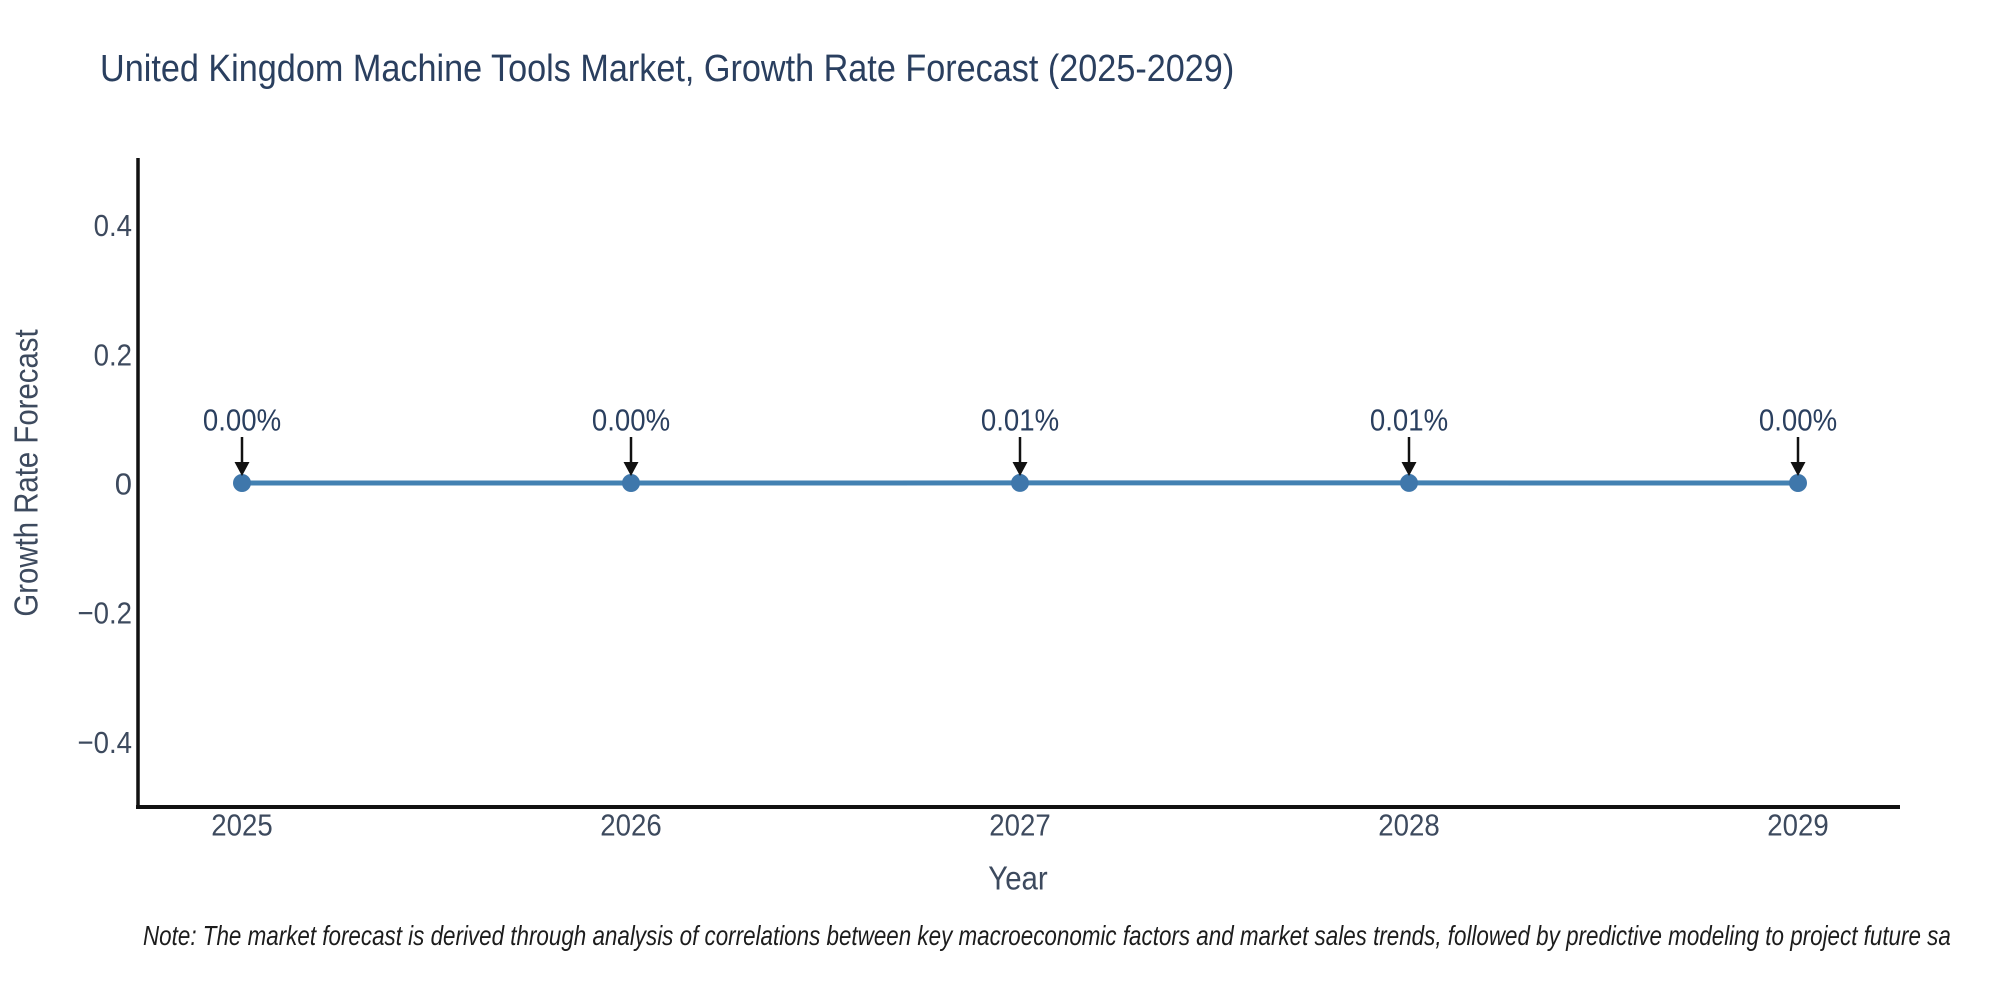 The image size is (2000, 1000). What do you see at coordinates (1408, 825) in the screenshot?
I see `x-tick-label: 2028` at bounding box center [1408, 825].